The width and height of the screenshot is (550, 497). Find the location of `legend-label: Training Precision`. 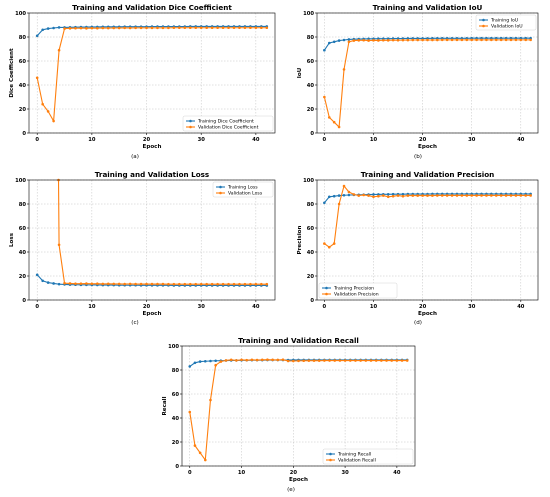

legend-label: Training Precision is located at coordinates (353, 289).